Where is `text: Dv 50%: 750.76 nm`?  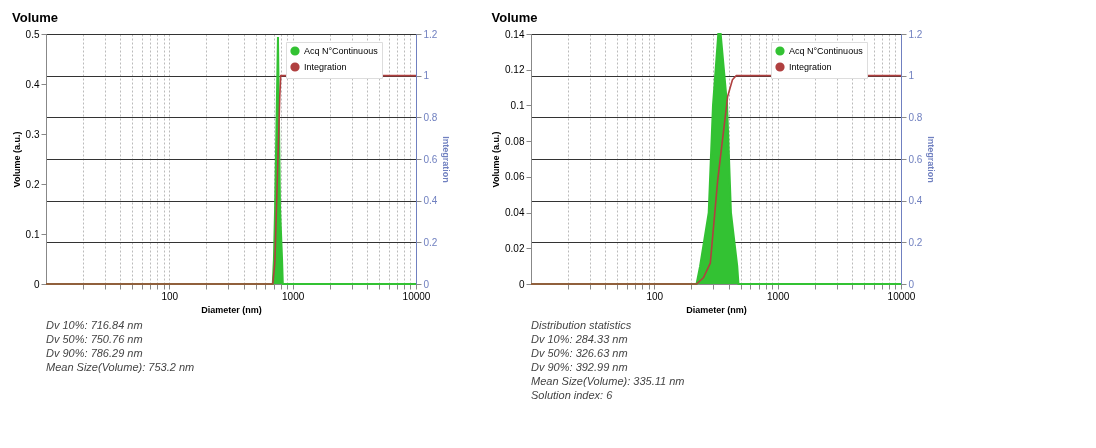
text: Dv 50%: 750.76 nm is located at coordinates (94, 339).